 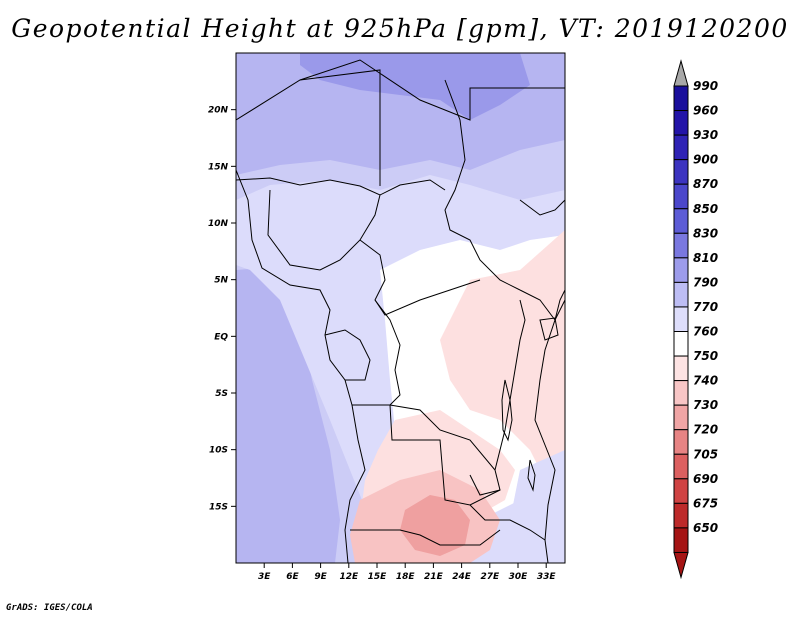 I want to click on lon-tick-label: 6E, so click(x=292, y=577).